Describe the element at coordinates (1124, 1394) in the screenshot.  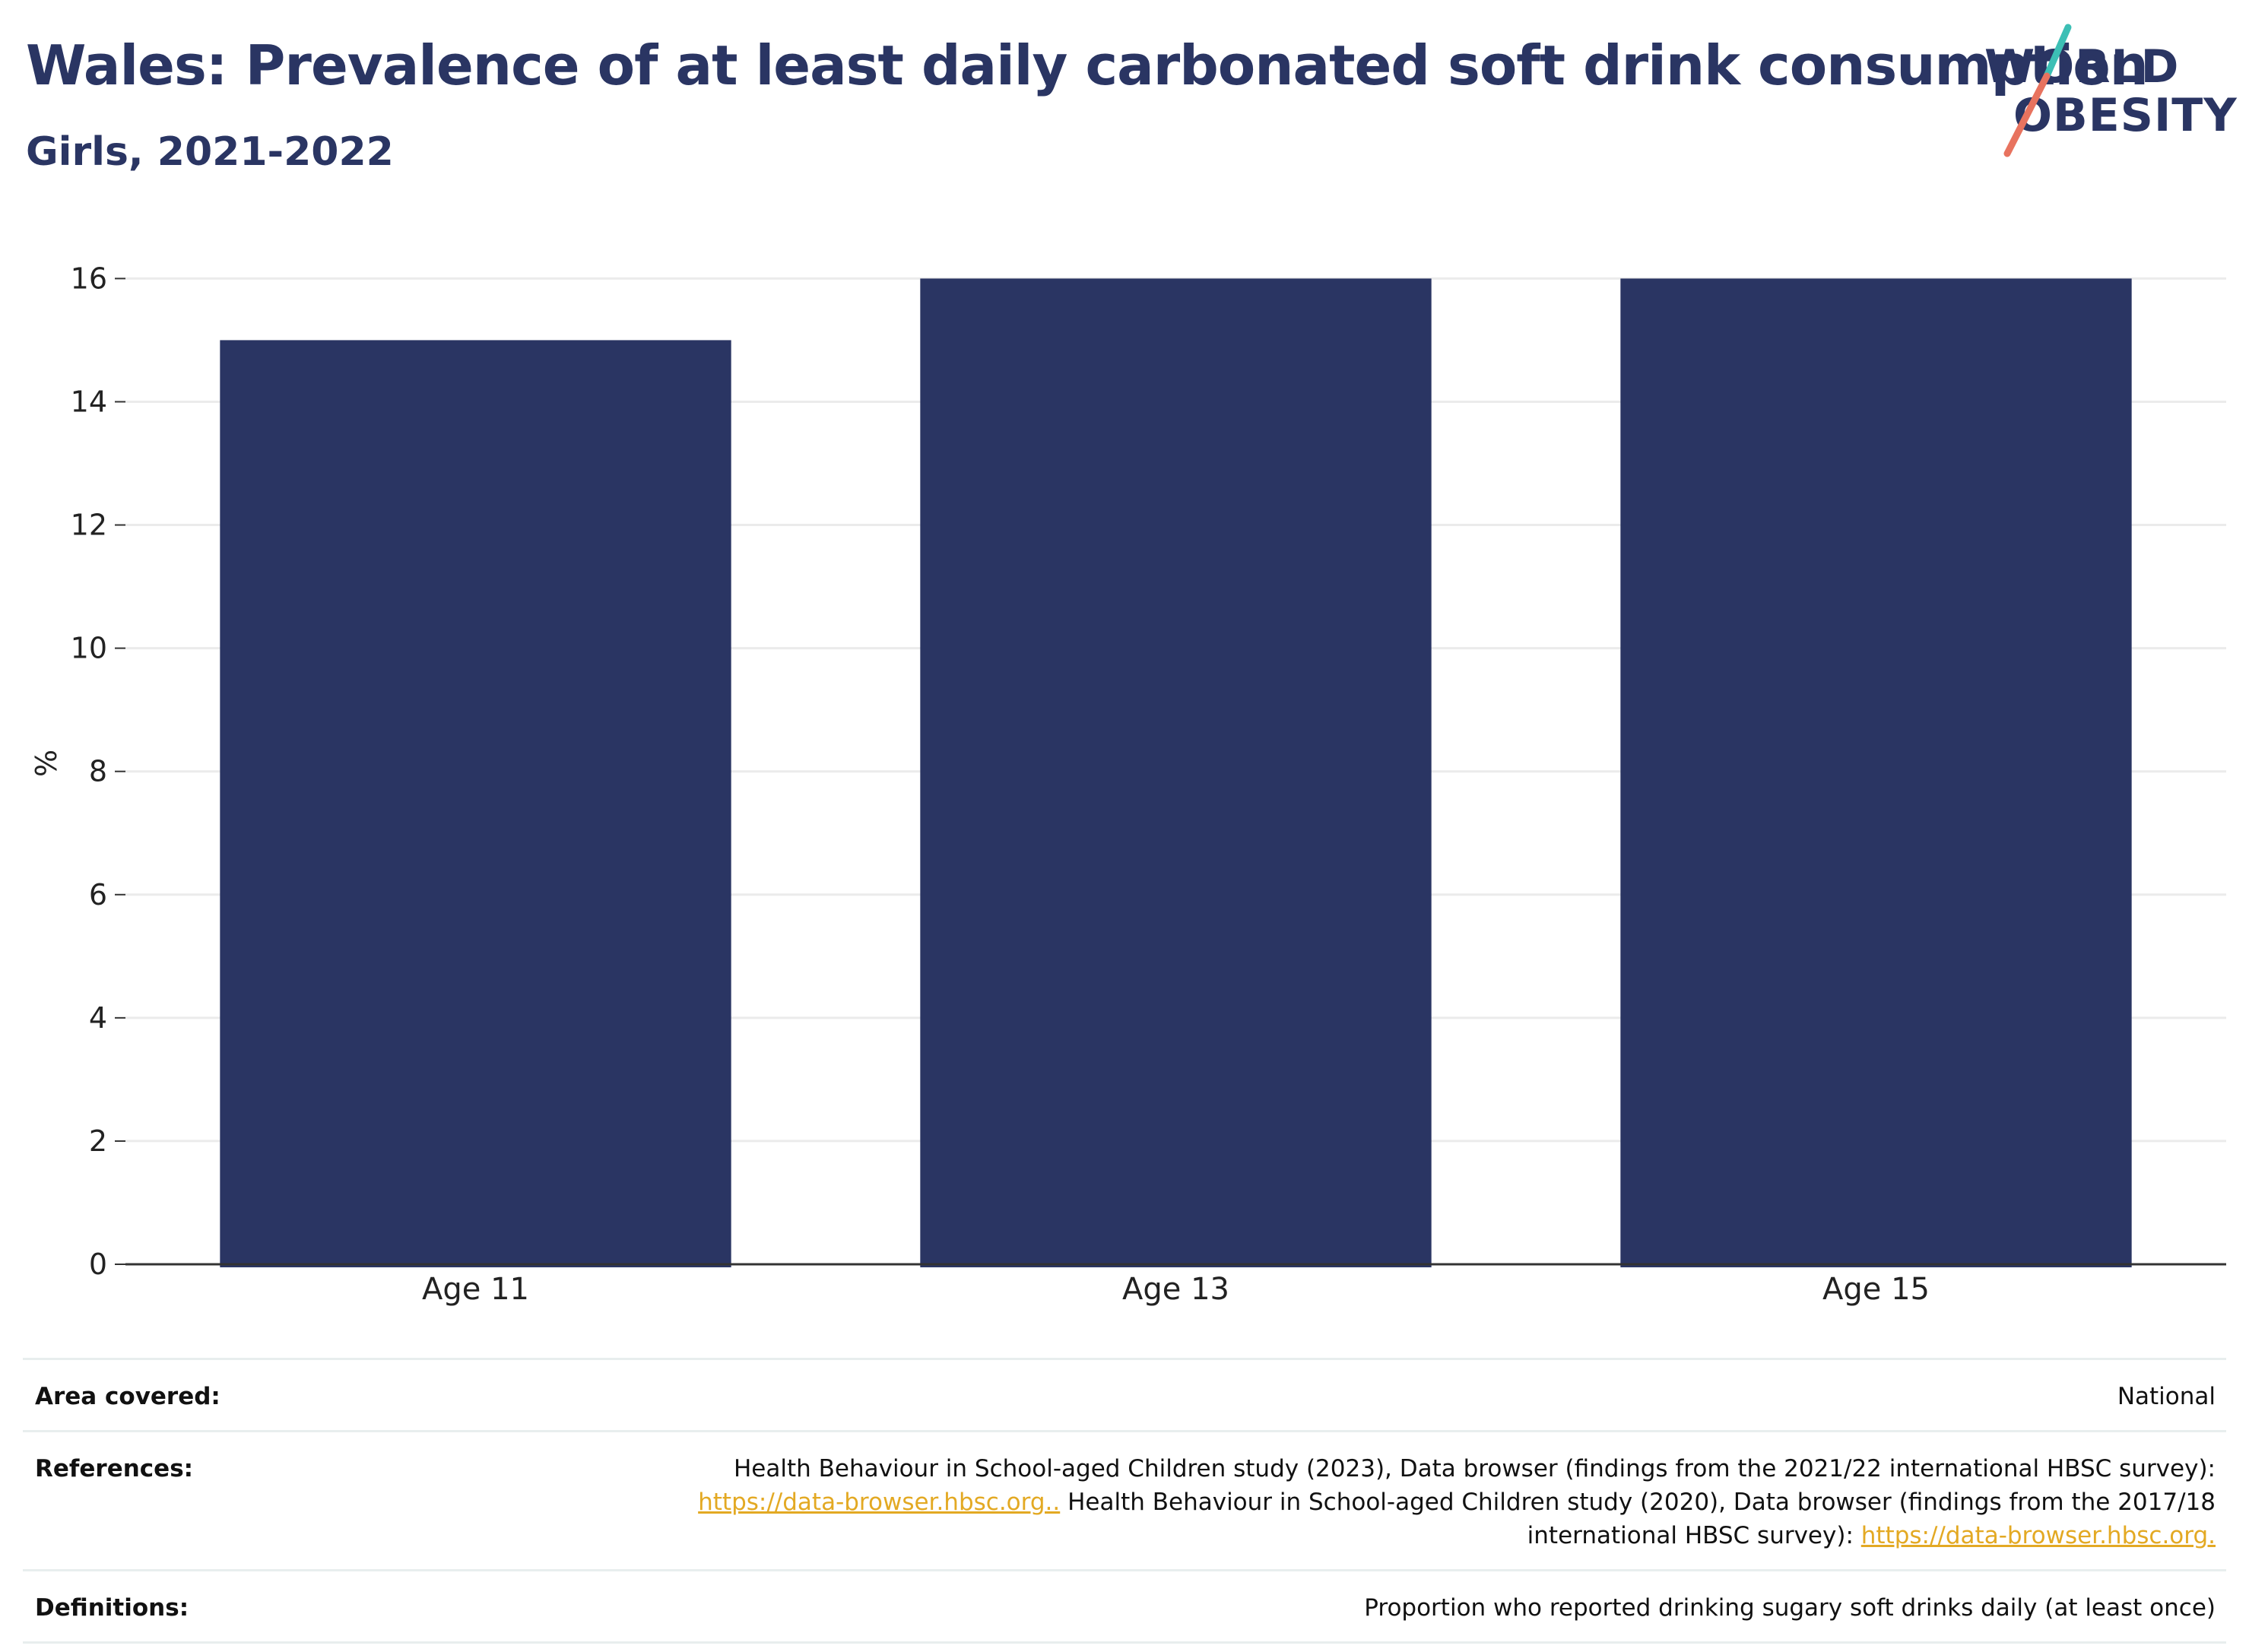
I see `info-row-area: Area covered: National` at that location.